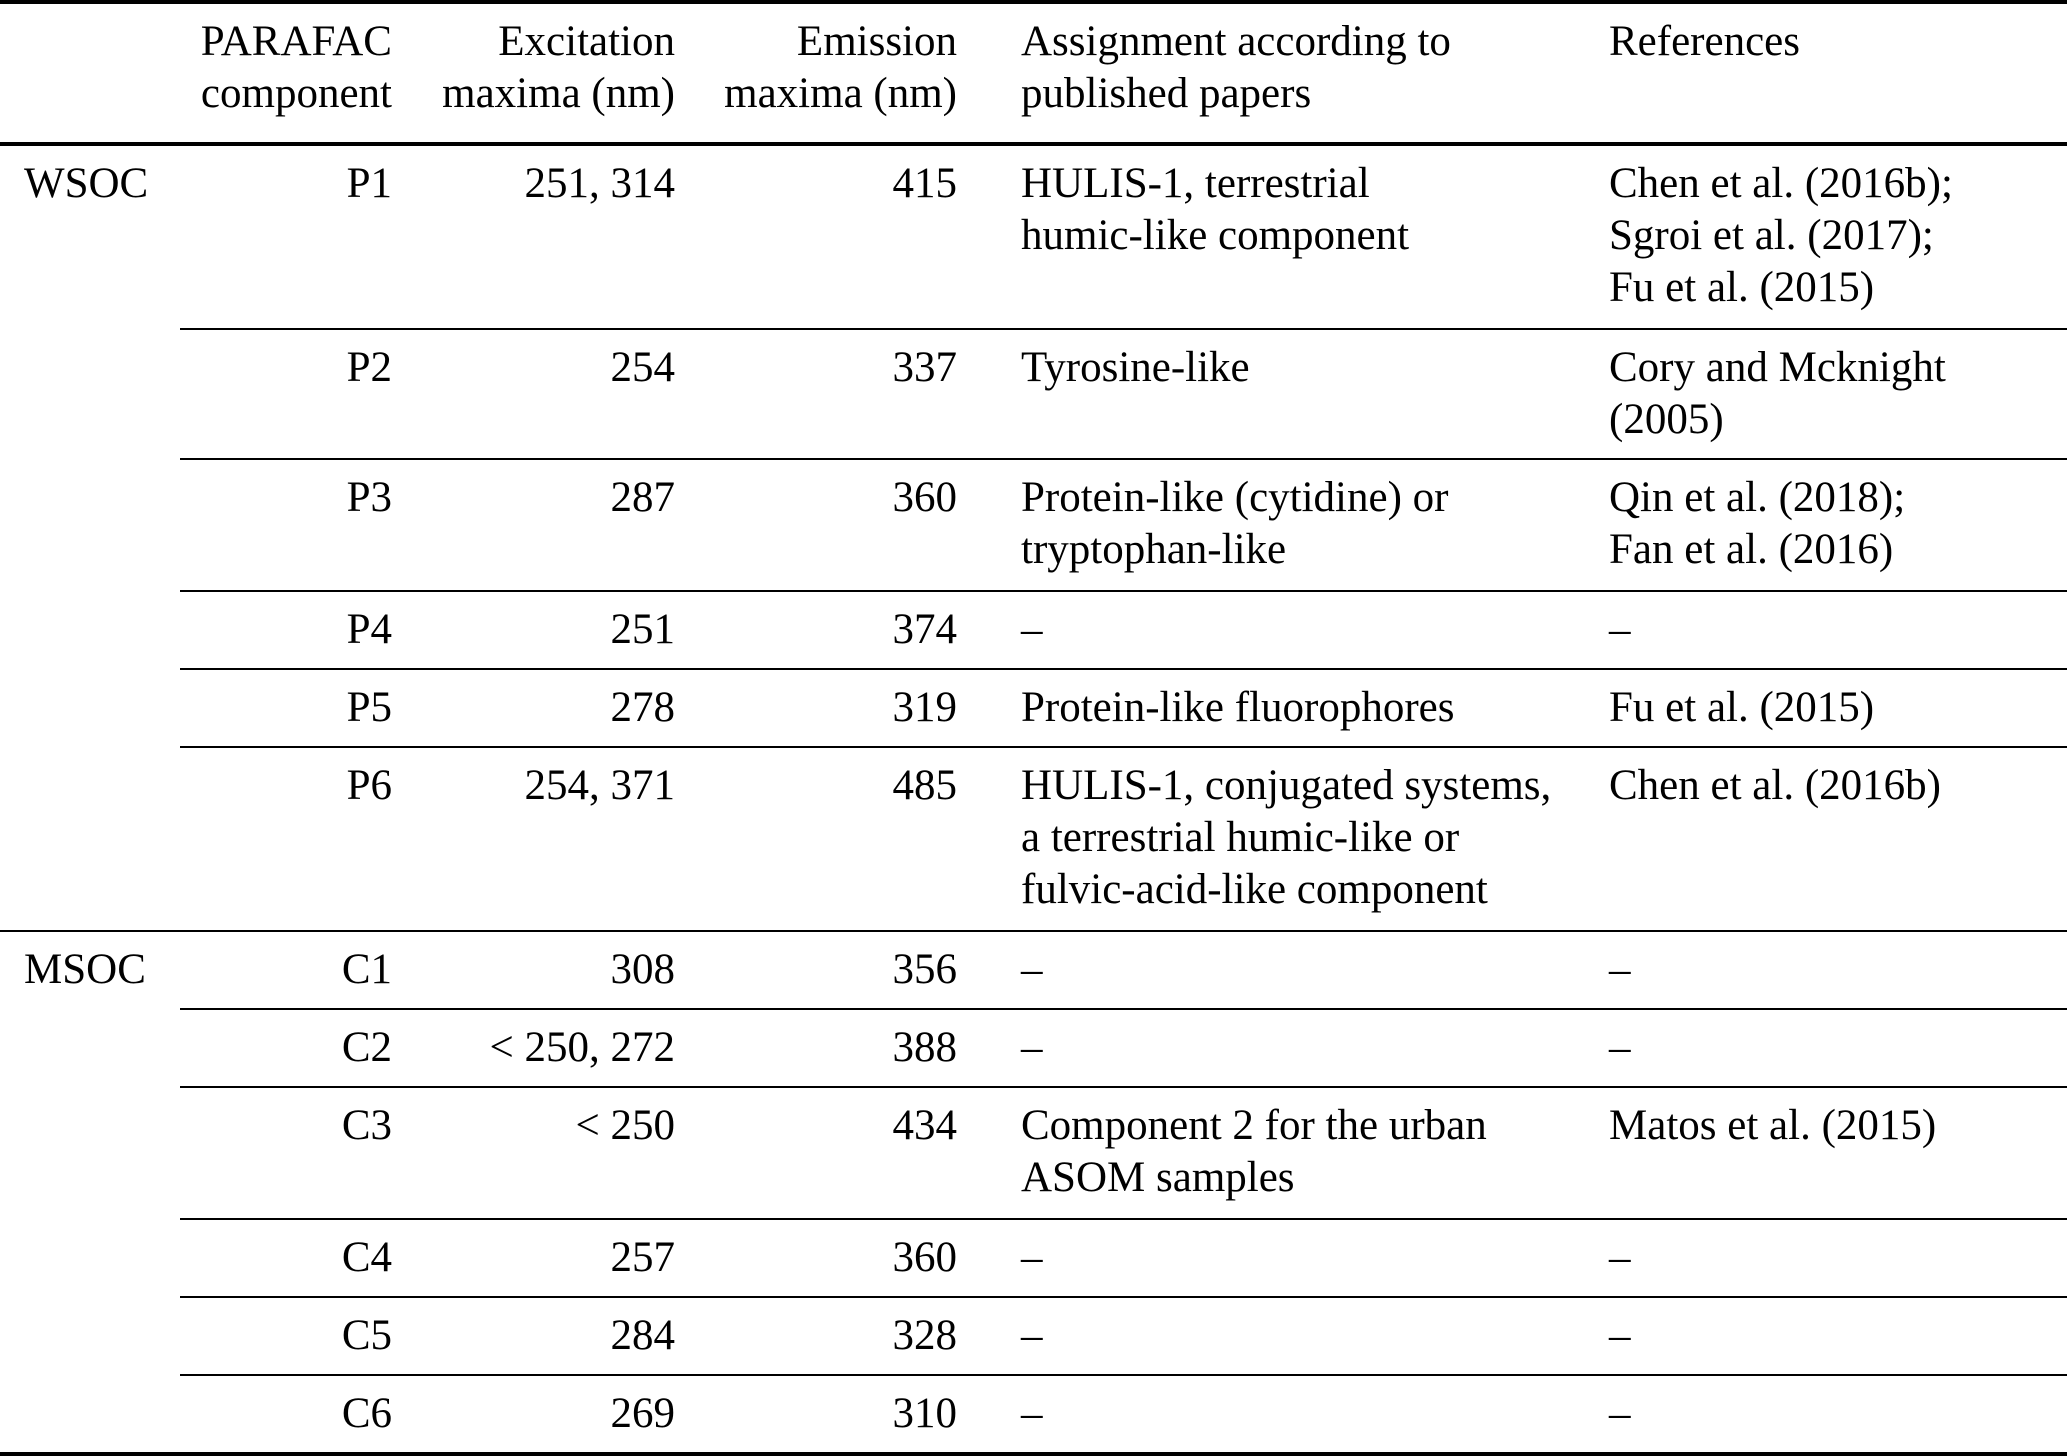 The height and width of the screenshot is (1456, 2067). Describe the element at coordinates (1834, 1414) in the screenshot. I see `c6-references: –` at that location.